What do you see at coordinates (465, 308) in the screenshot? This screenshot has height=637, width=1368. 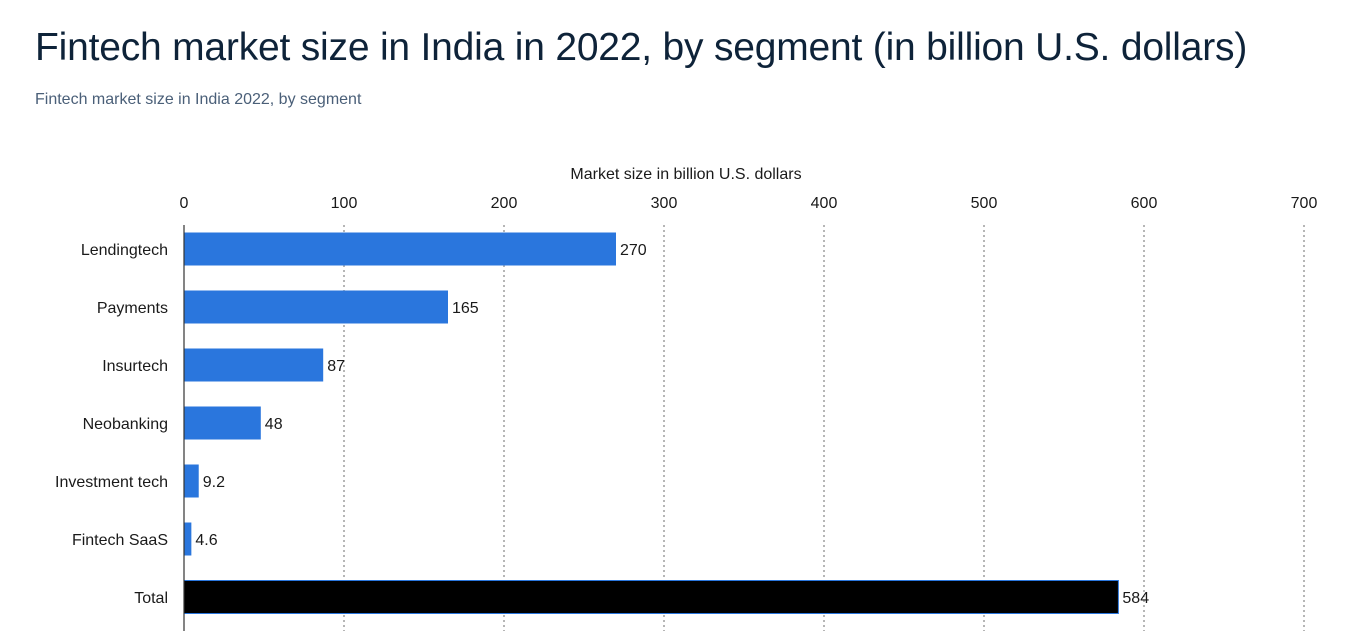 I see `data-label: 165` at bounding box center [465, 308].